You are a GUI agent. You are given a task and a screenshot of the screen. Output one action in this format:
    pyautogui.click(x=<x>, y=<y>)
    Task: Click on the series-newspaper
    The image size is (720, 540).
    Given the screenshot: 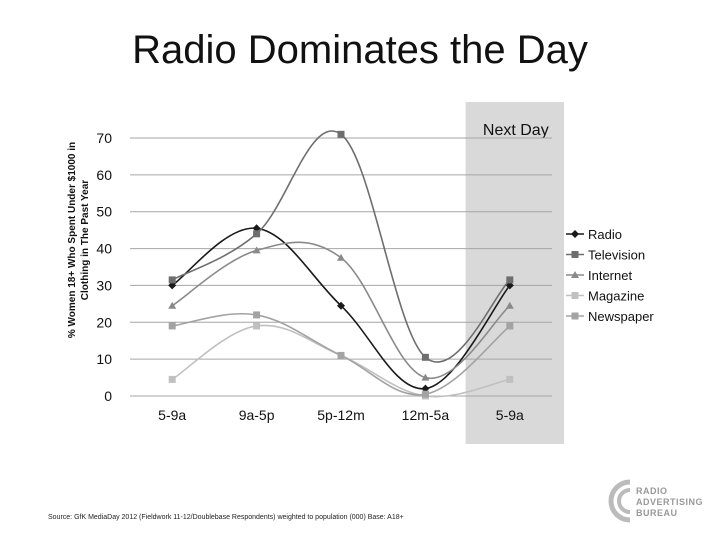 What is the action you would take?
    pyautogui.click(x=341, y=354)
    